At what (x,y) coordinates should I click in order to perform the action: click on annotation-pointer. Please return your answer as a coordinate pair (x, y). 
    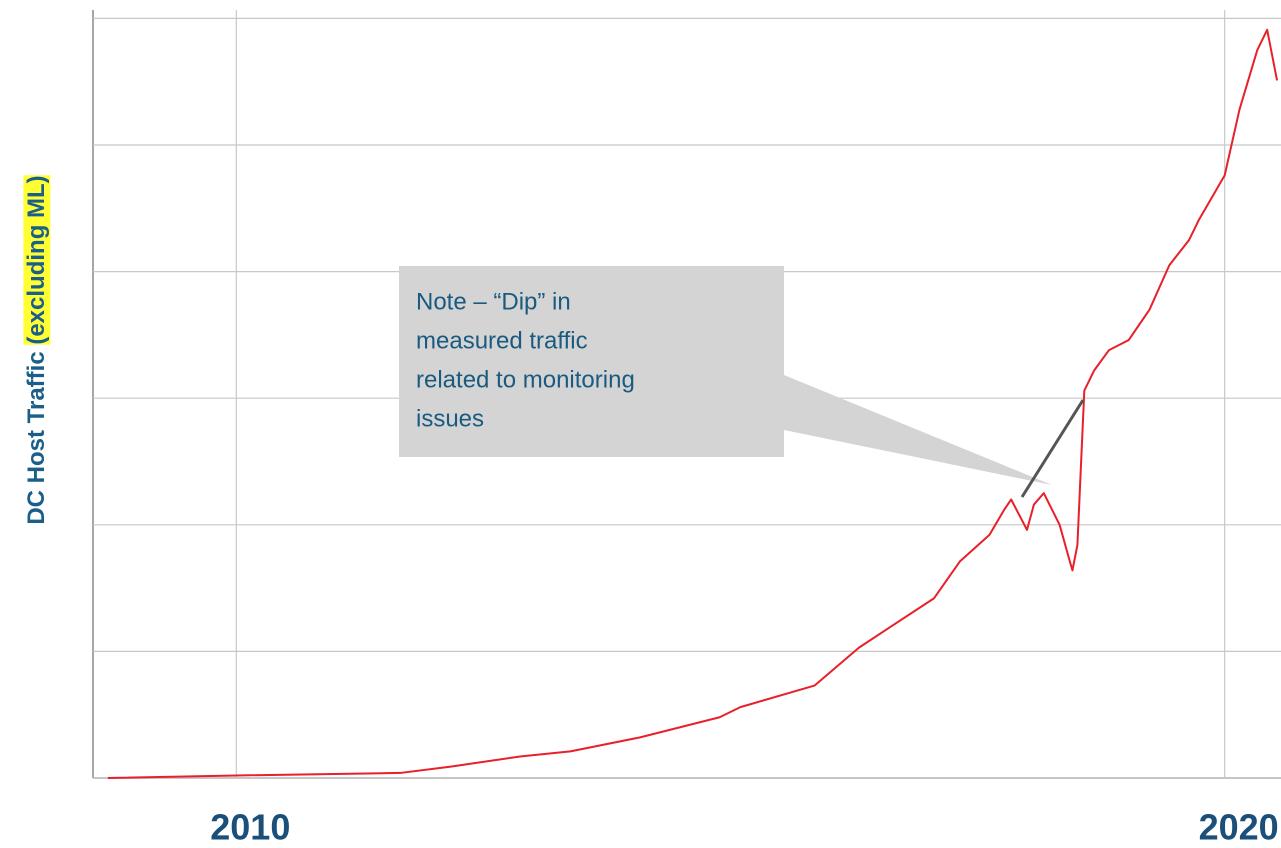
    Looking at the image, I should click on (1052, 448).